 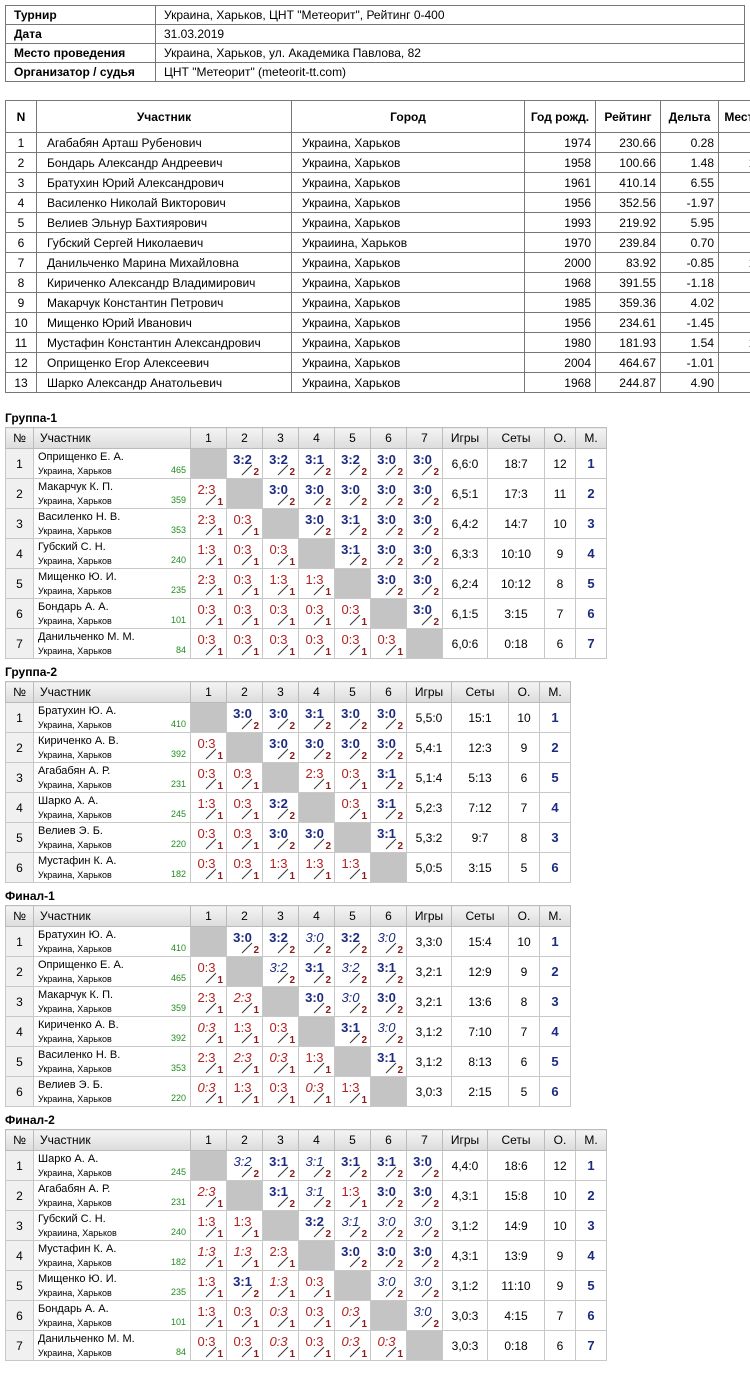 I want to click on info-value: ЦНТ "Метеорит" (meteorit-tt.com), so click(x=450, y=72).